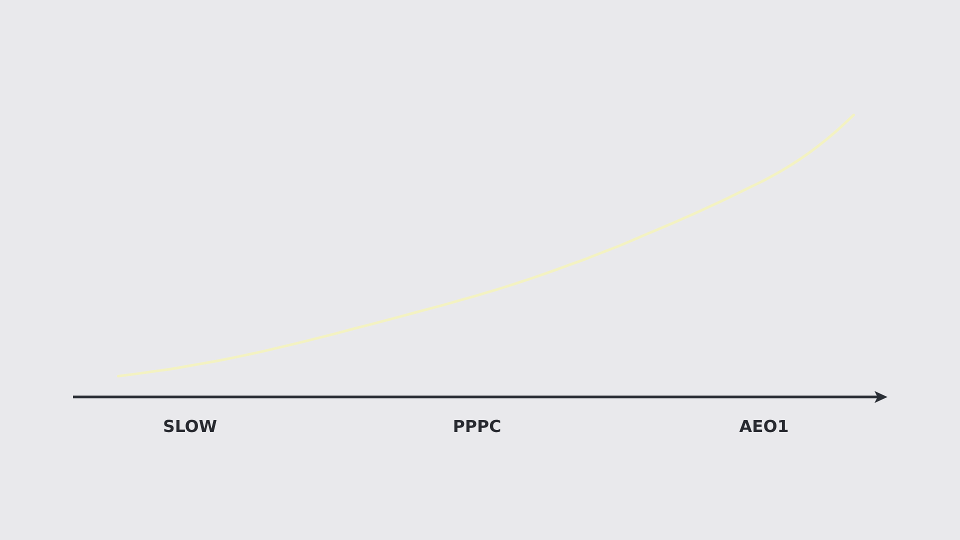 The width and height of the screenshot is (960, 540). I want to click on x-tick-label: SLOW, so click(190, 426).